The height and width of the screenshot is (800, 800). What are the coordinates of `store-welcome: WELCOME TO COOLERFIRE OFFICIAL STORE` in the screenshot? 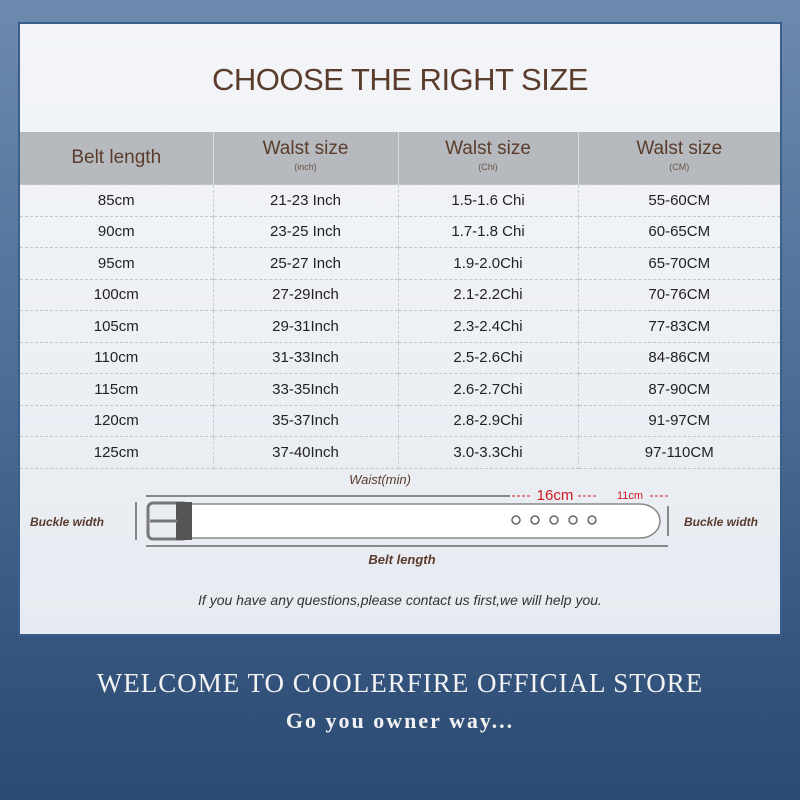 It's located at (400, 683).